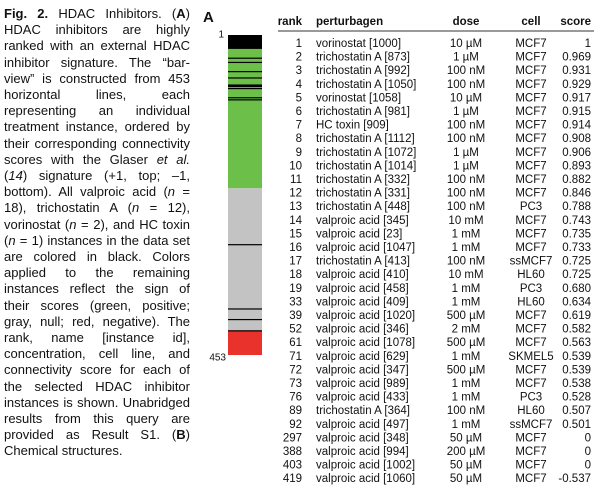 This screenshot has height=492, width=600. What do you see at coordinates (299, 112) in the screenshot?
I see `table-cell: 6` at bounding box center [299, 112].